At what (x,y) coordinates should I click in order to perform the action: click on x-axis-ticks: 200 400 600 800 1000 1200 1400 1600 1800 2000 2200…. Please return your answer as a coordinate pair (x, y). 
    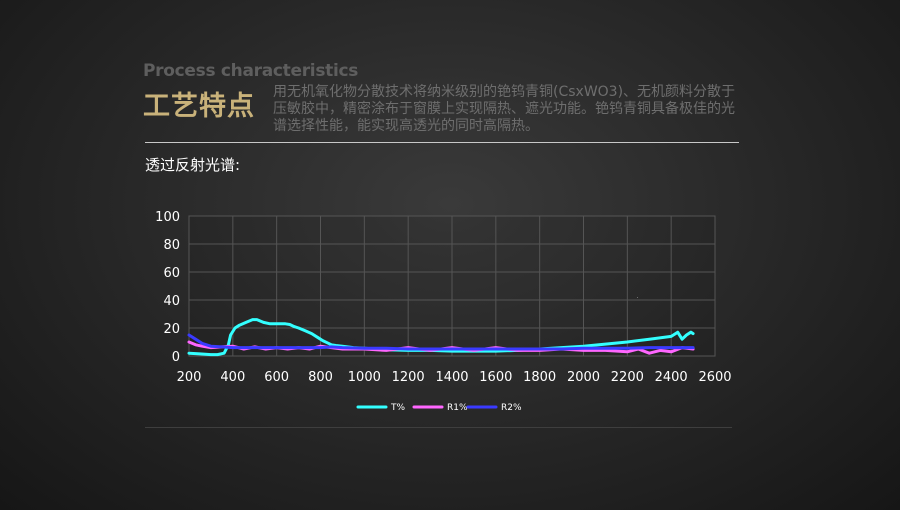
    Looking at the image, I should click on (454, 377).